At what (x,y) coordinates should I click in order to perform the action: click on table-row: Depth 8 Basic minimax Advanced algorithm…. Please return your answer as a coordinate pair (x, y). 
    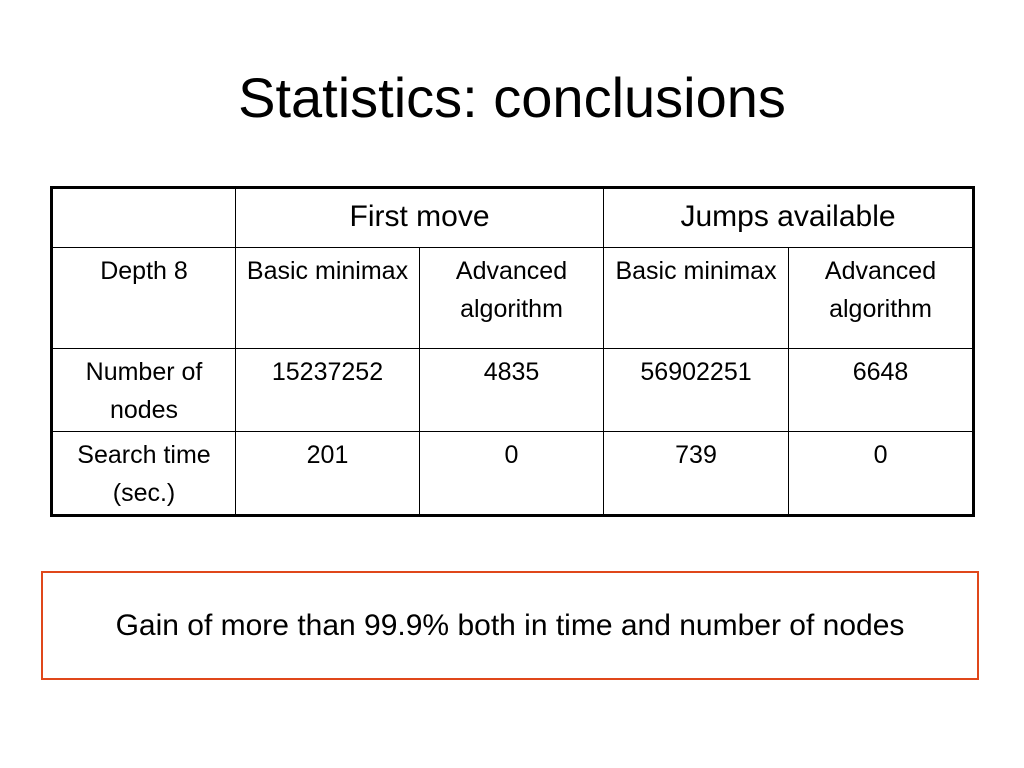
    Looking at the image, I should click on (513, 298).